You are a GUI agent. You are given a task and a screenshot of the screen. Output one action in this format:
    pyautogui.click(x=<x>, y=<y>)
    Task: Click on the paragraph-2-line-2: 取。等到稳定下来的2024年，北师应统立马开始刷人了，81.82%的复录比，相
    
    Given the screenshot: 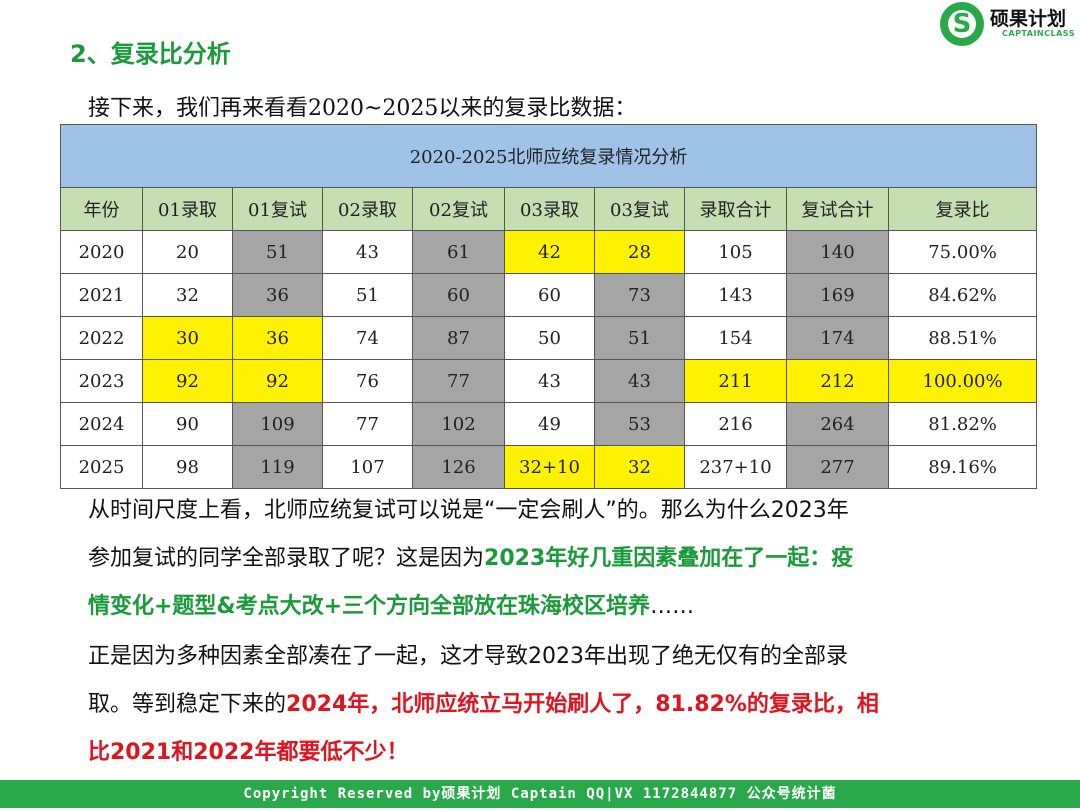 What is the action you would take?
    pyautogui.click(x=483, y=705)
    